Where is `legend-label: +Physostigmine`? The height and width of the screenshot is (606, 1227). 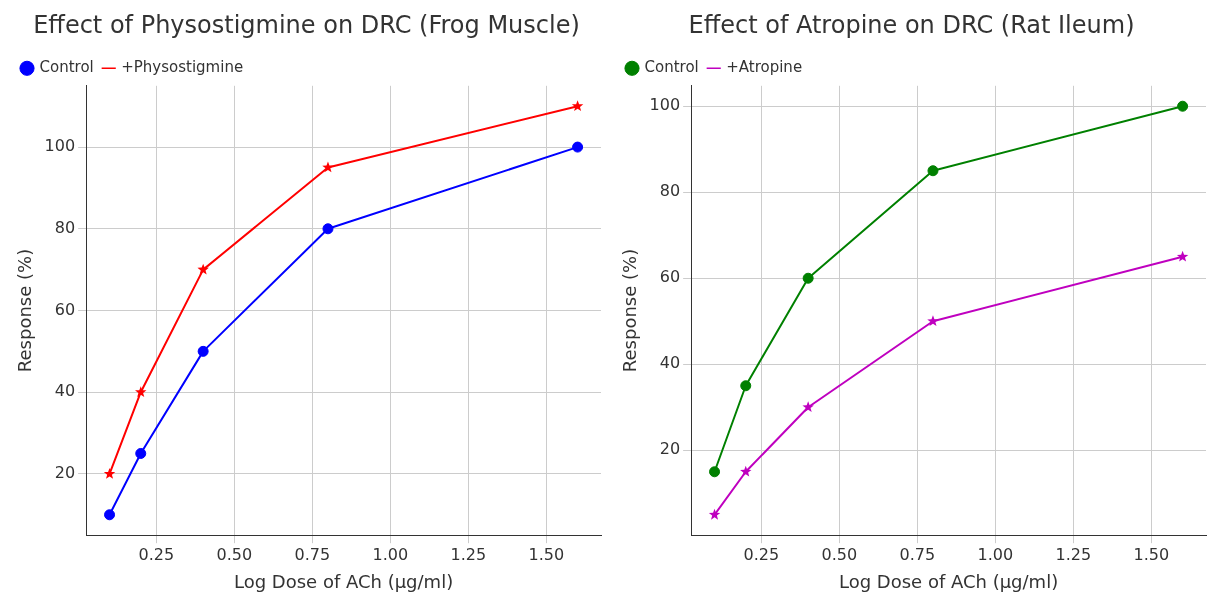 legend-label: +Physostigmine is located at coordinates (182, 67).